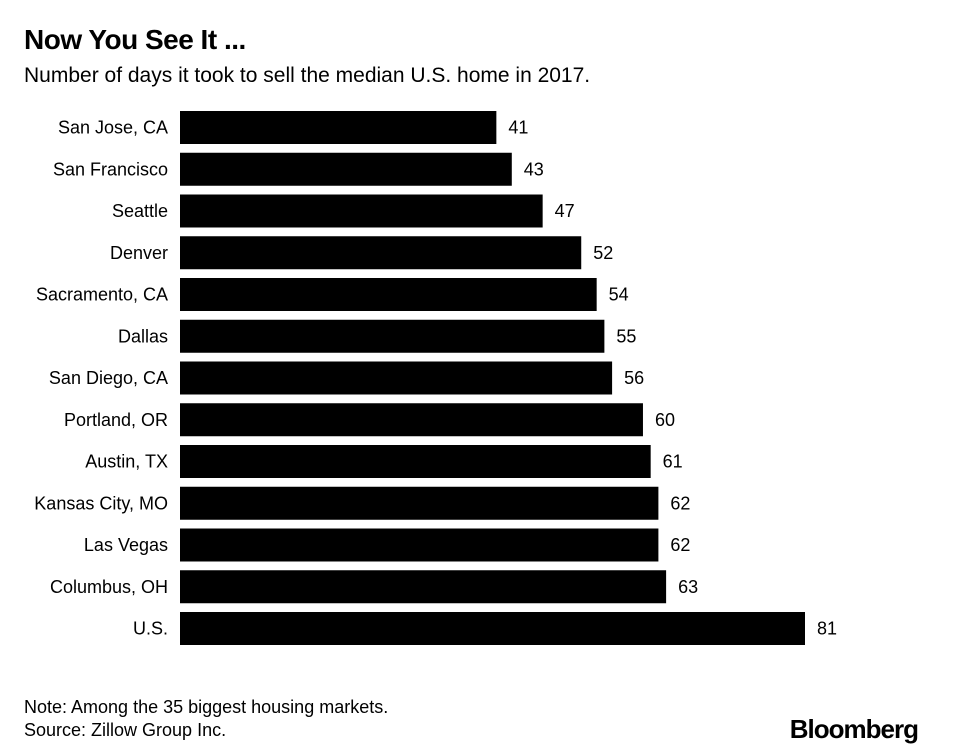  I want to click on category-label: Denver, so click(139, 253).